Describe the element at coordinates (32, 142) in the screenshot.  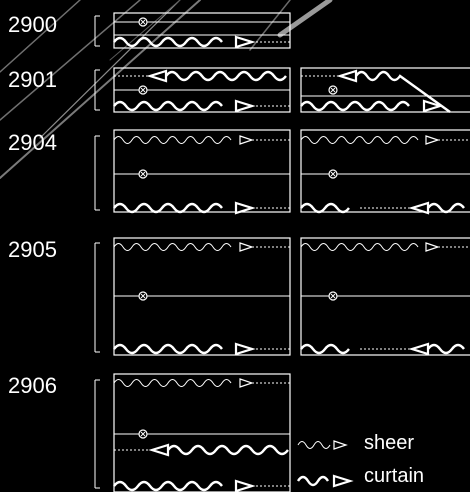
I see `row-label-2904: 2904` at that location.